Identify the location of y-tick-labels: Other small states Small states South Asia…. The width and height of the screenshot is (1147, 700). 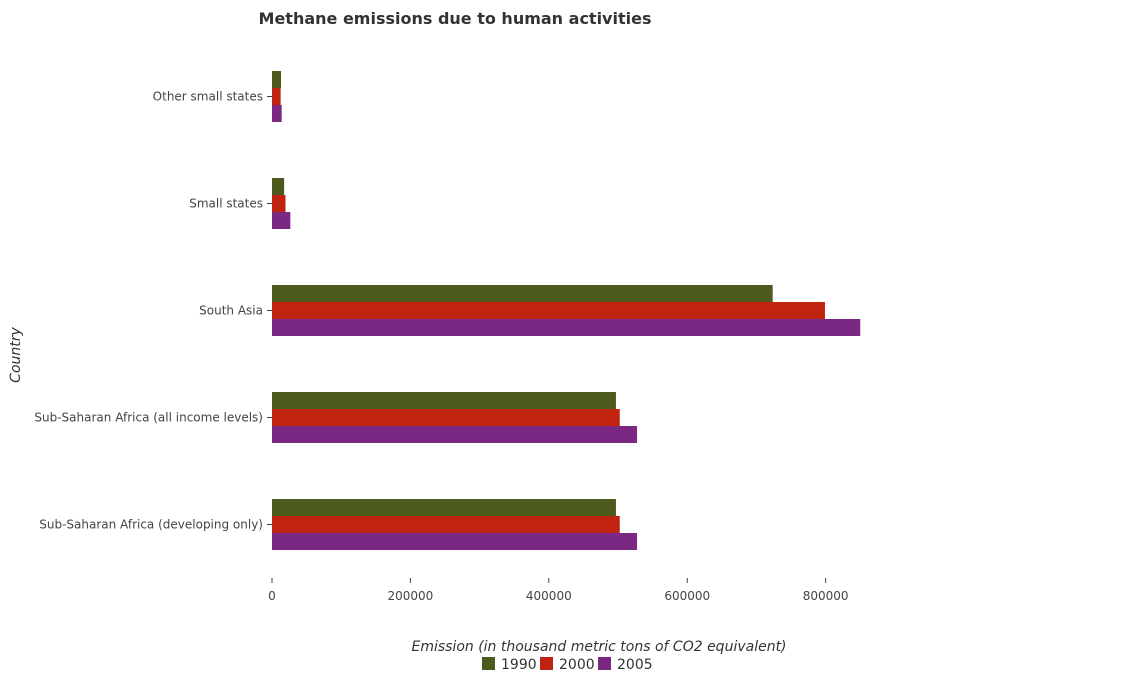
(153, 311).